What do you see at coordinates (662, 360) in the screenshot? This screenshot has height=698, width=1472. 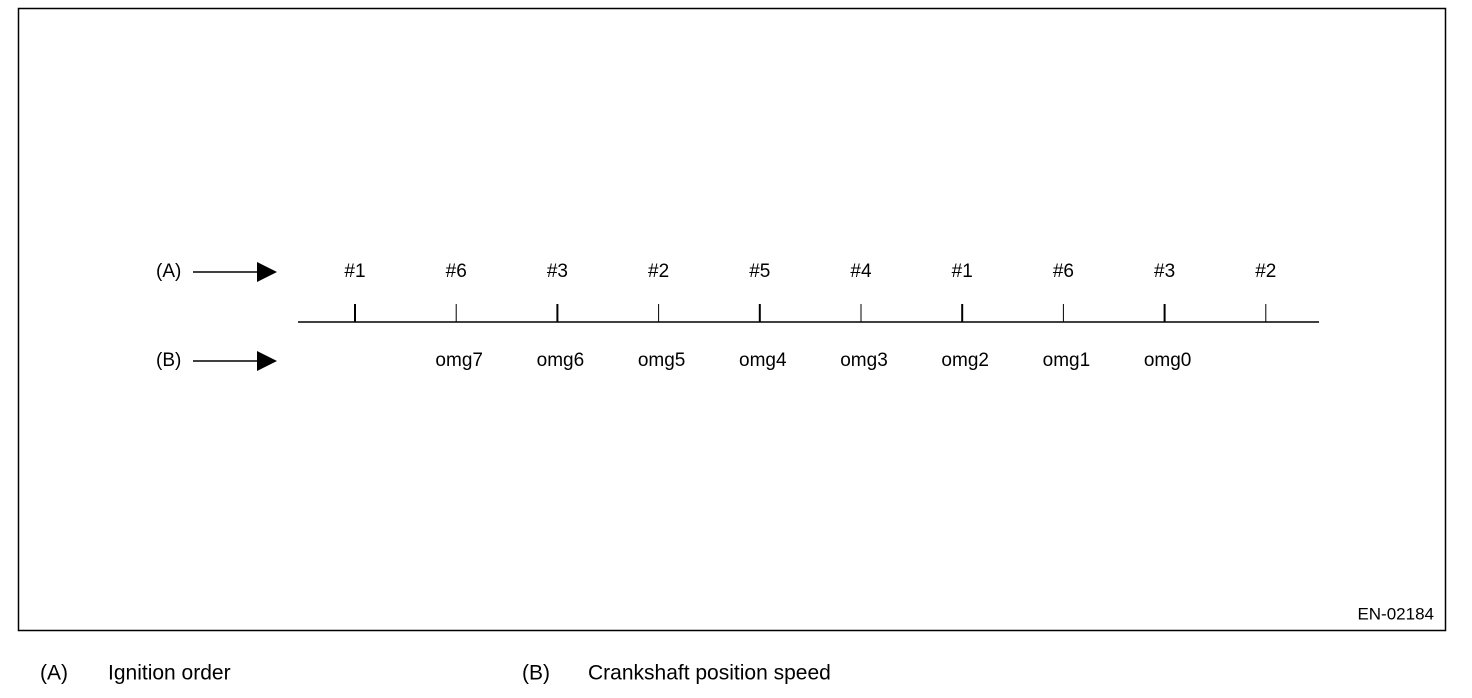 I see `speed-label: omg5` at bounding box center [662, 360].